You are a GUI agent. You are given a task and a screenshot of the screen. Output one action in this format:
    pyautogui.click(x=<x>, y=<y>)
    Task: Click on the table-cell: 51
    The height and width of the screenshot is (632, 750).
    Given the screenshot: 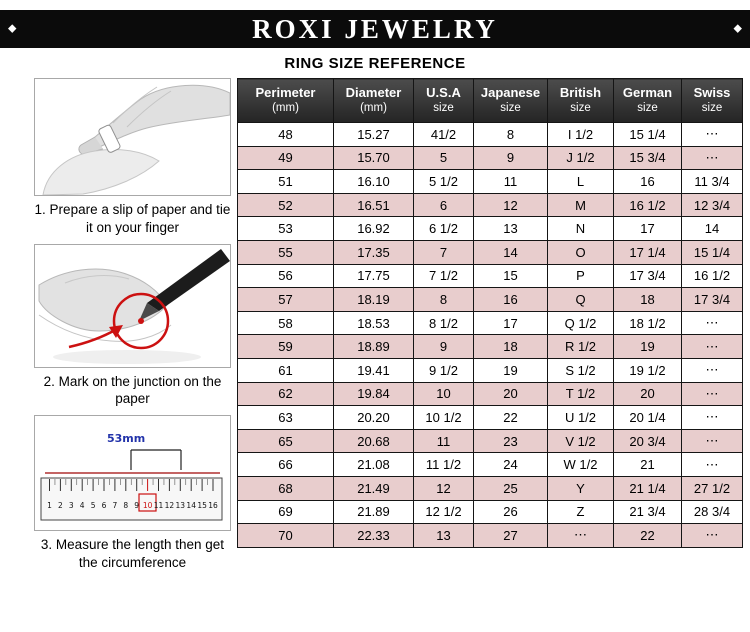 What is the action you would take?
    pyautogui.click(x=285, y=181)
    